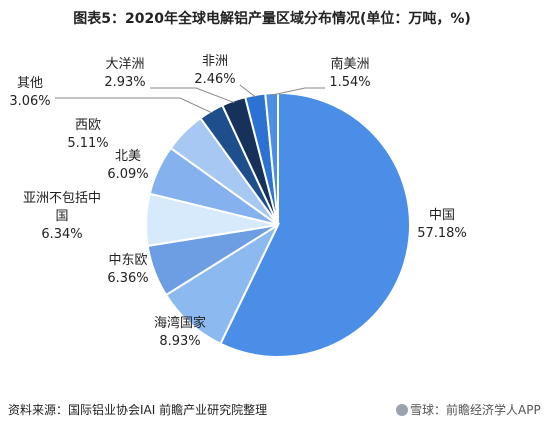  I want to click on slice-label-gulf: 海湾国家, so click(180, 323).